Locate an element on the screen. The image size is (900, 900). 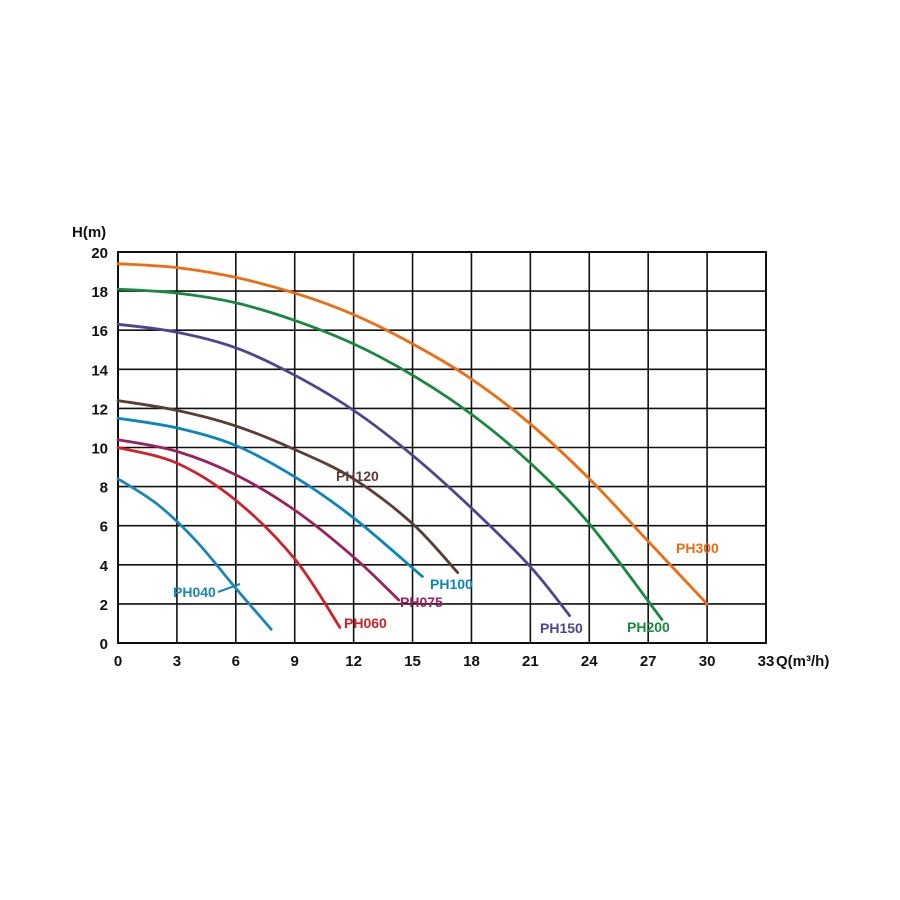
y-tick-label: 2 is located at coordinates (104, 605).